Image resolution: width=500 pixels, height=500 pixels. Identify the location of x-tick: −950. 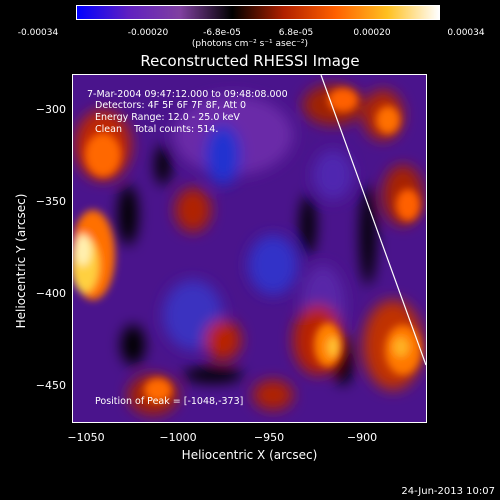
(269, 437).